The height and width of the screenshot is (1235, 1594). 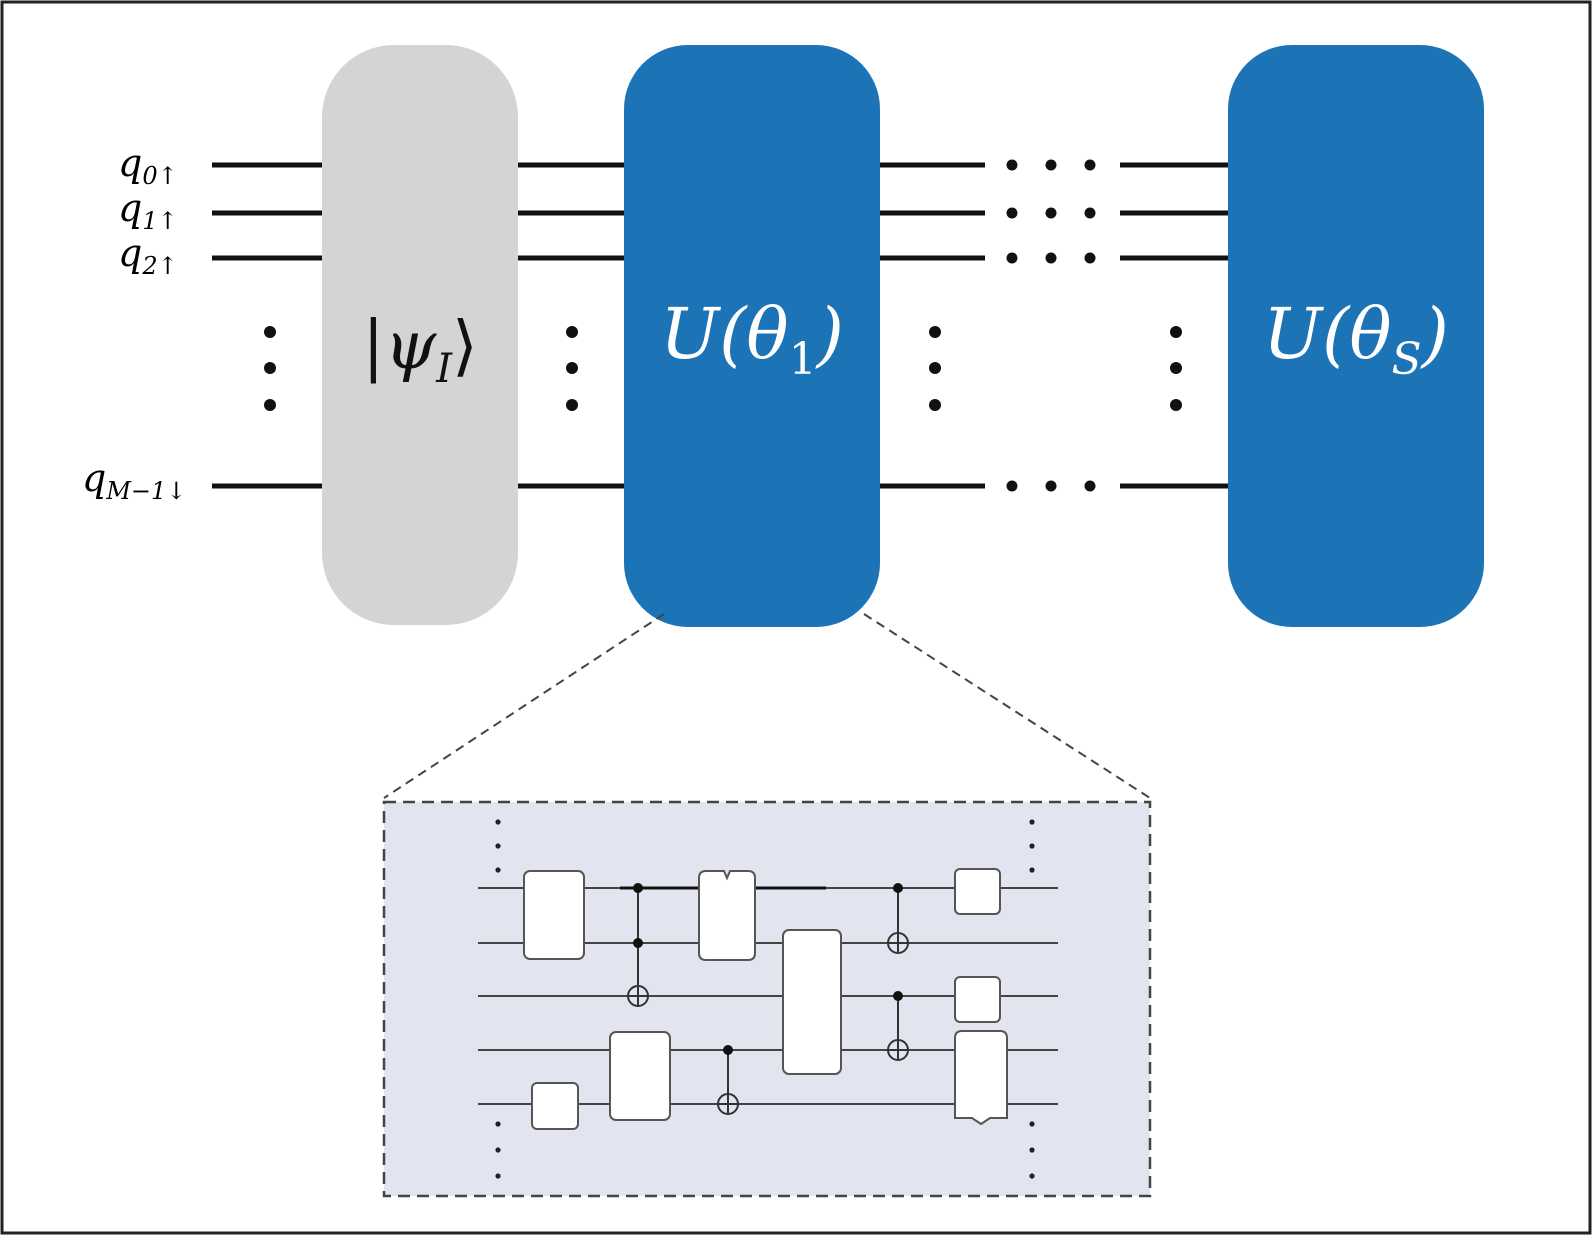 What do you see at coordinates (148, 210) in the screenshot?
I see `qubit-label-q1: q1↑` at bounding box center [148, 210].